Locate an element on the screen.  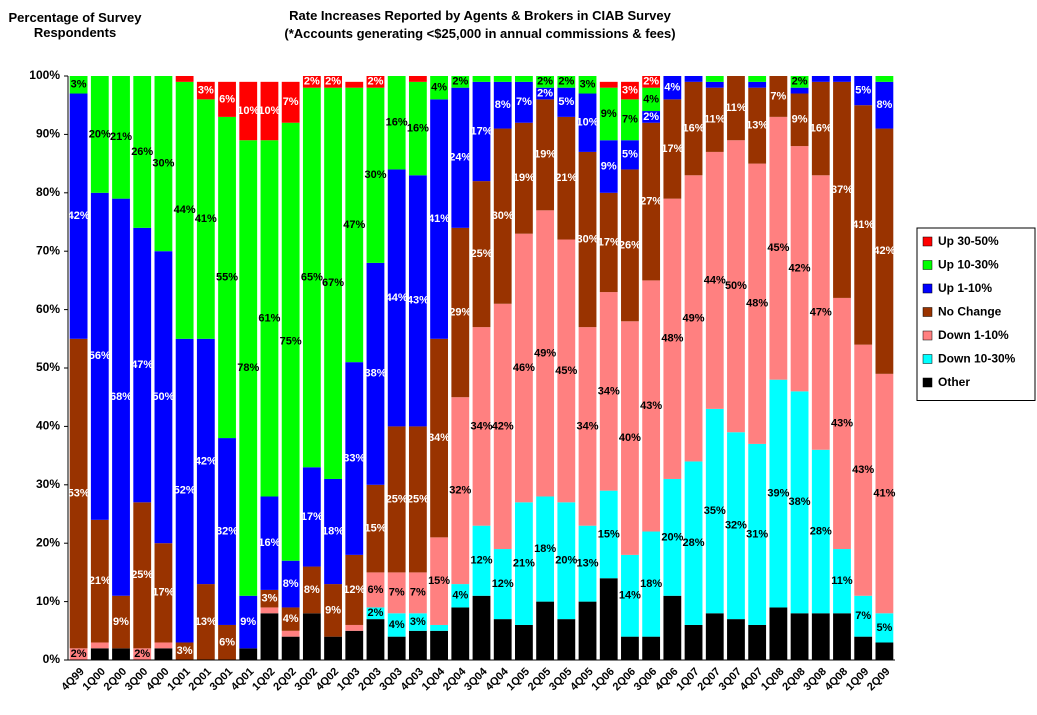
x-tick-label: 2Q01 is located at coordinates (200, 680).